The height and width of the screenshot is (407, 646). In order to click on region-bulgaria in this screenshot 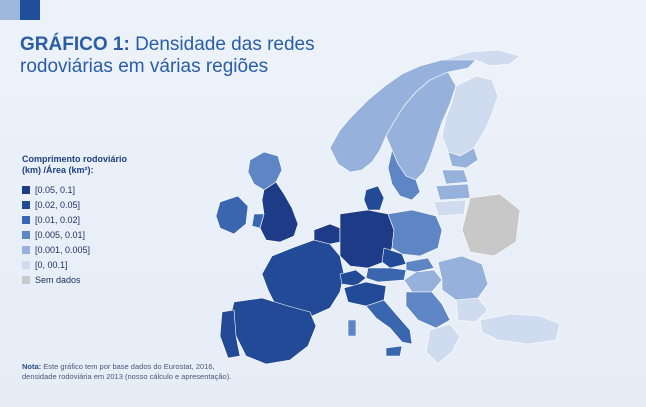, I will do `click(472, 310)`.